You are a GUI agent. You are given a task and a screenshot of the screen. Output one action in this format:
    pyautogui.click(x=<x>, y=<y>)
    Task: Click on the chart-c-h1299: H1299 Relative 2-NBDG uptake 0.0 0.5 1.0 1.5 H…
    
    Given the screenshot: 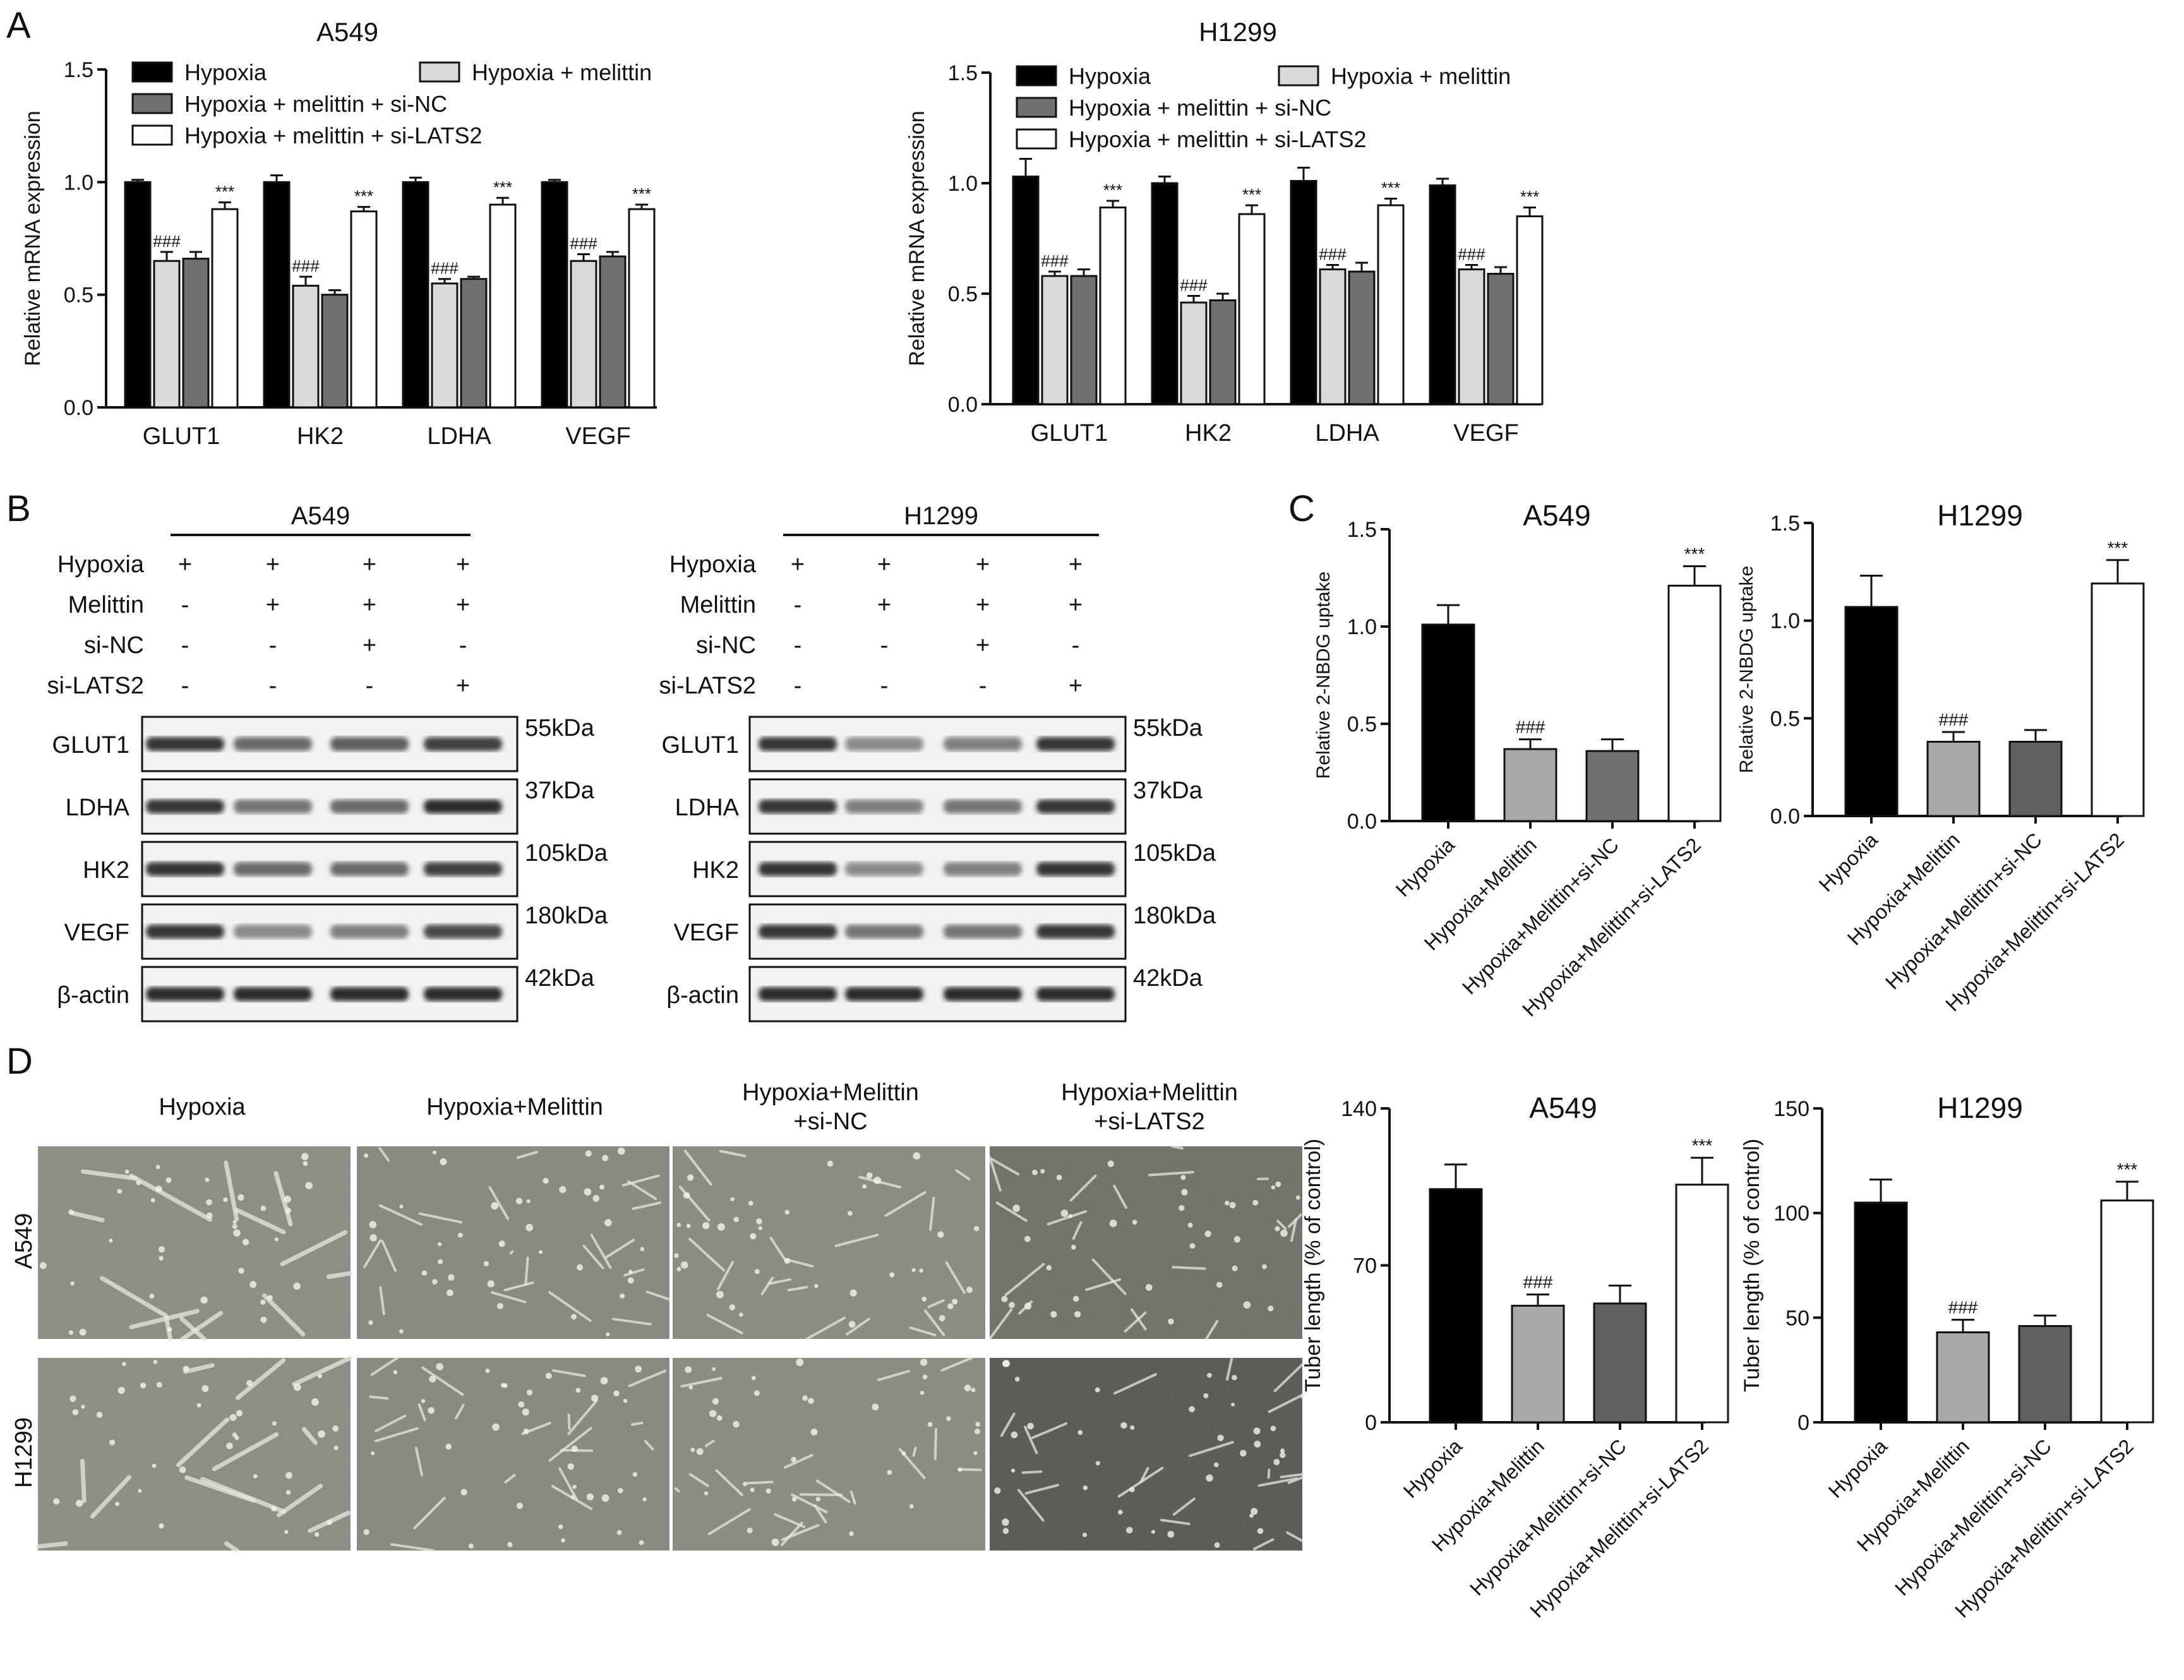 What is the action you would take?
    pyautogui.click(x=1940, y=757)
    